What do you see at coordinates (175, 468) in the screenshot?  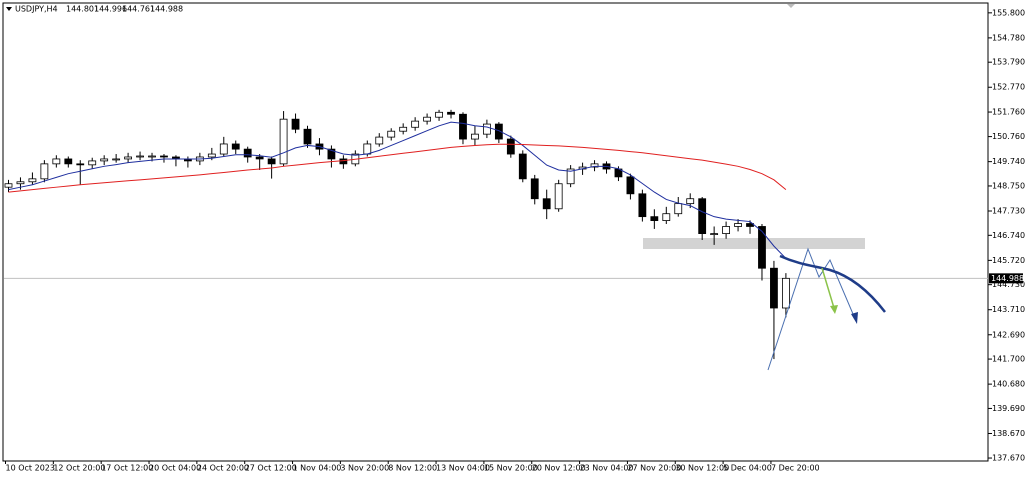 I see `x-tick-label: 20 Oct 04:00` at bounding box center [175, 468].